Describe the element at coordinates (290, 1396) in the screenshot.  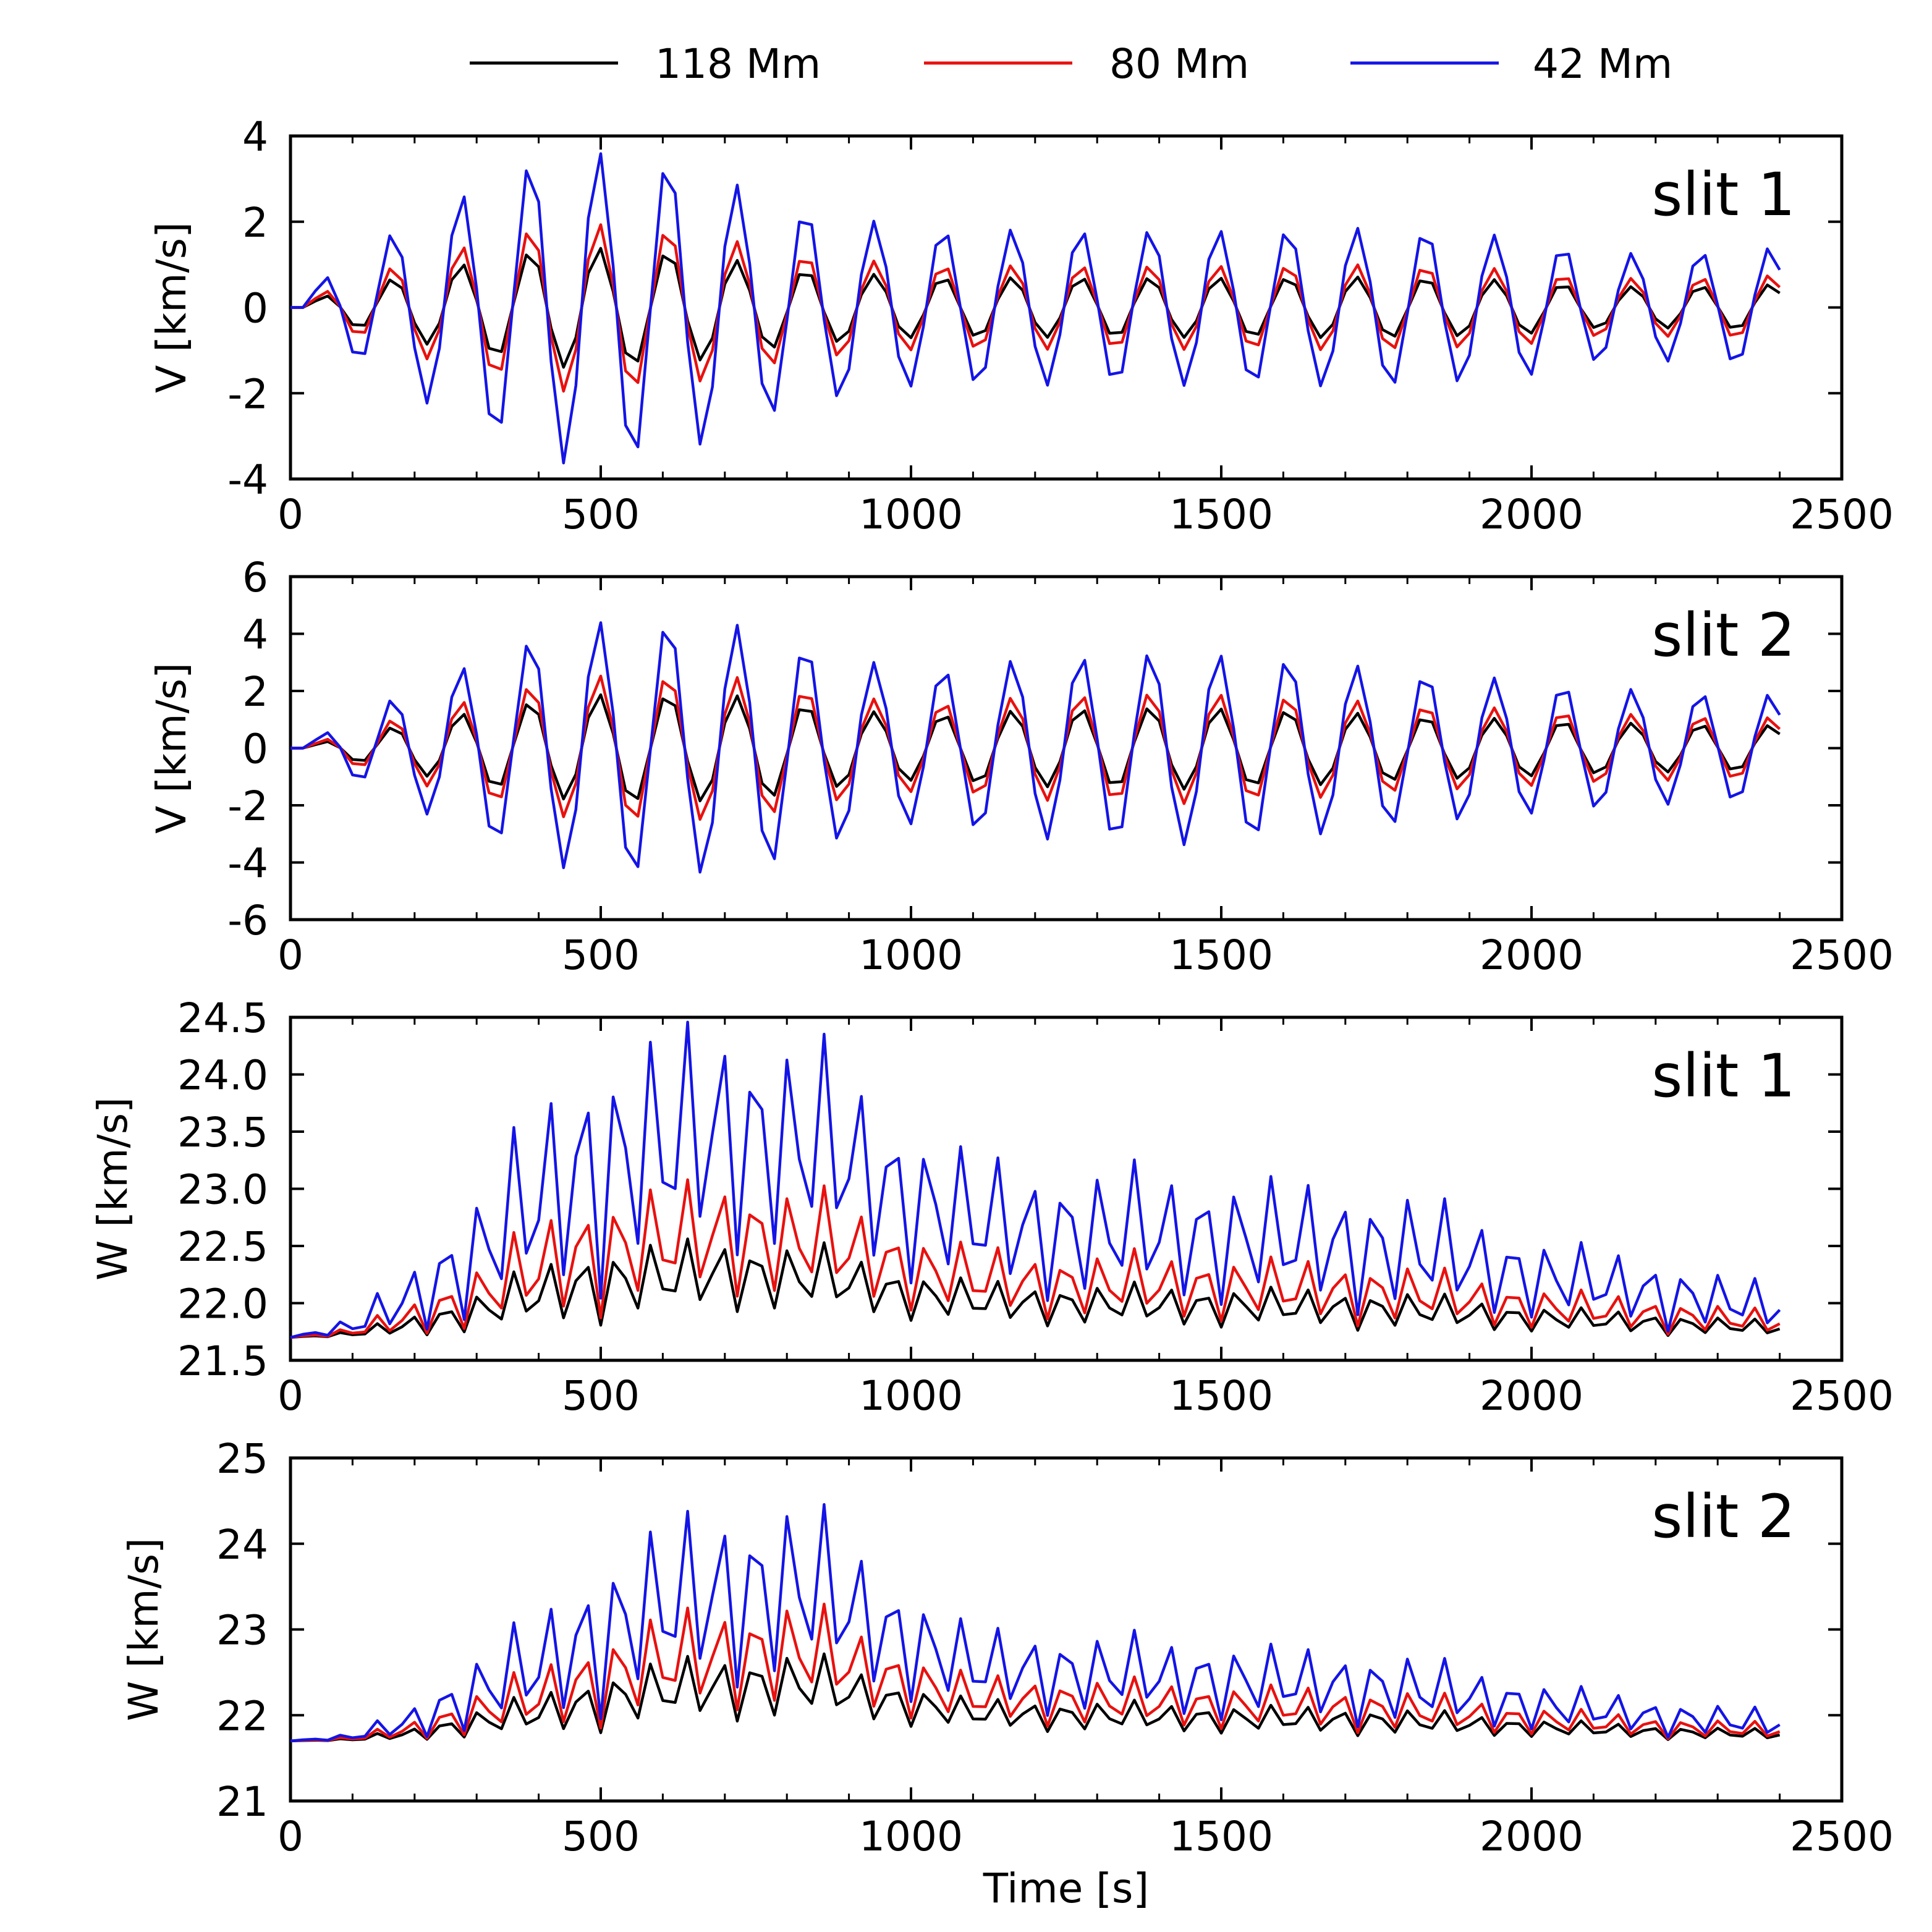
I see `panel-3-xtick-label: 0` at that location.